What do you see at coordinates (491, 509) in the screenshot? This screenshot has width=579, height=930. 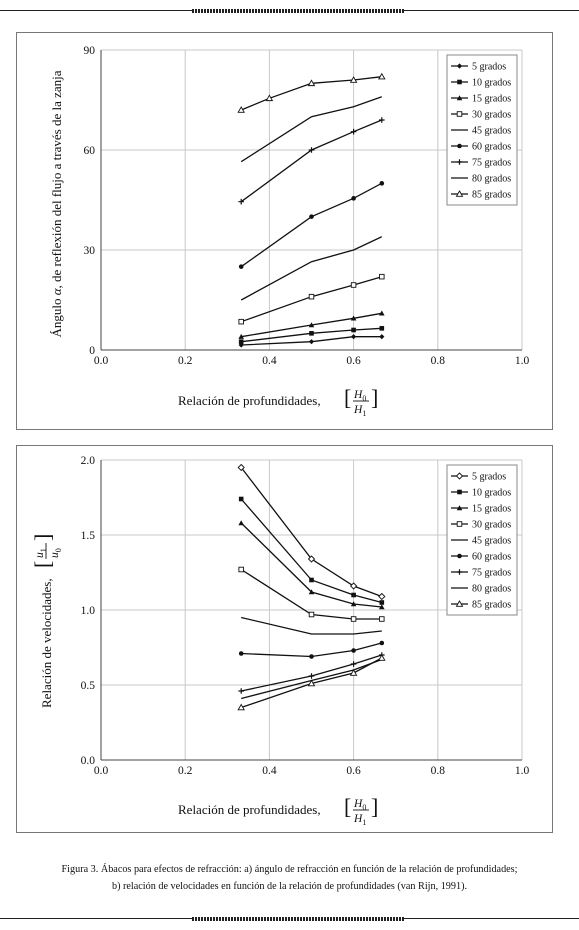 I see `chart-b-legend-label: 15 grados` at bounding box center [491, 509].